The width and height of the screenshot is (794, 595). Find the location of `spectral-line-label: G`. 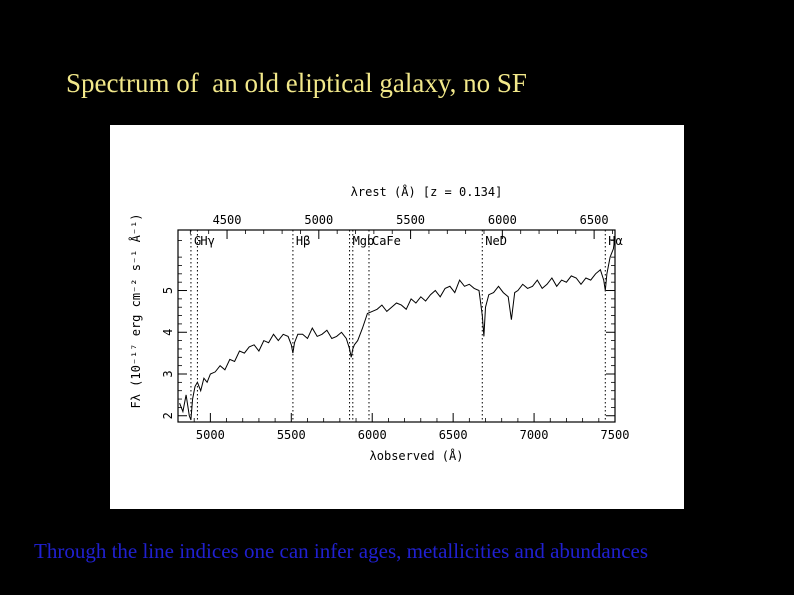

spectral-line-label: G is located at coordinates (197, 241).